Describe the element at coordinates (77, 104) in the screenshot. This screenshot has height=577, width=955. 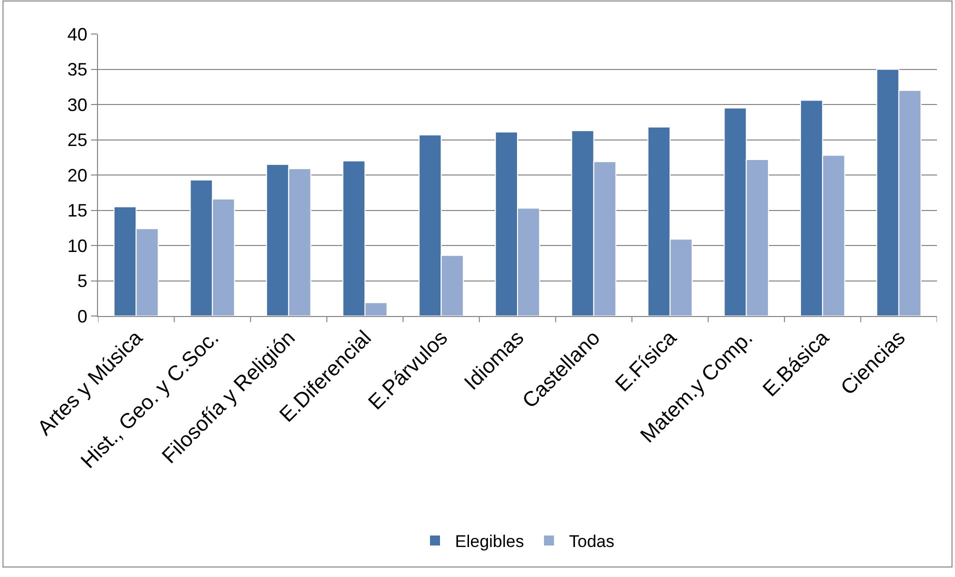
I see `y-tick-label: 30` at that location.